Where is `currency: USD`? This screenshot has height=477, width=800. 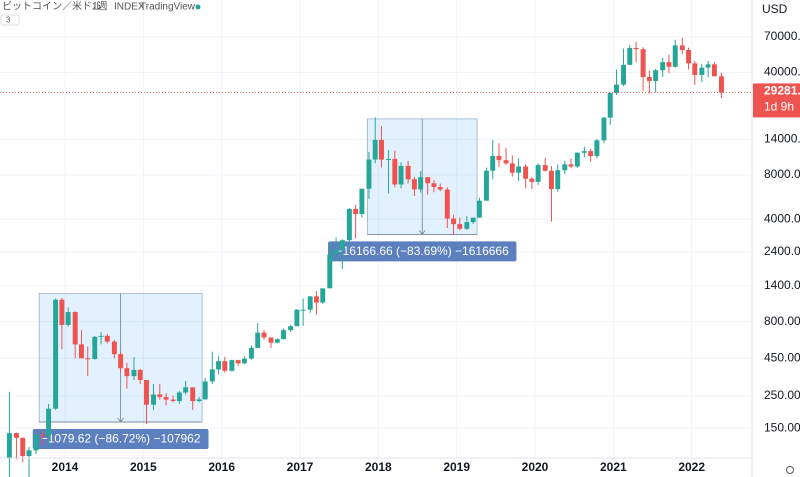
currency: USD is located at coordinates (775, 9).